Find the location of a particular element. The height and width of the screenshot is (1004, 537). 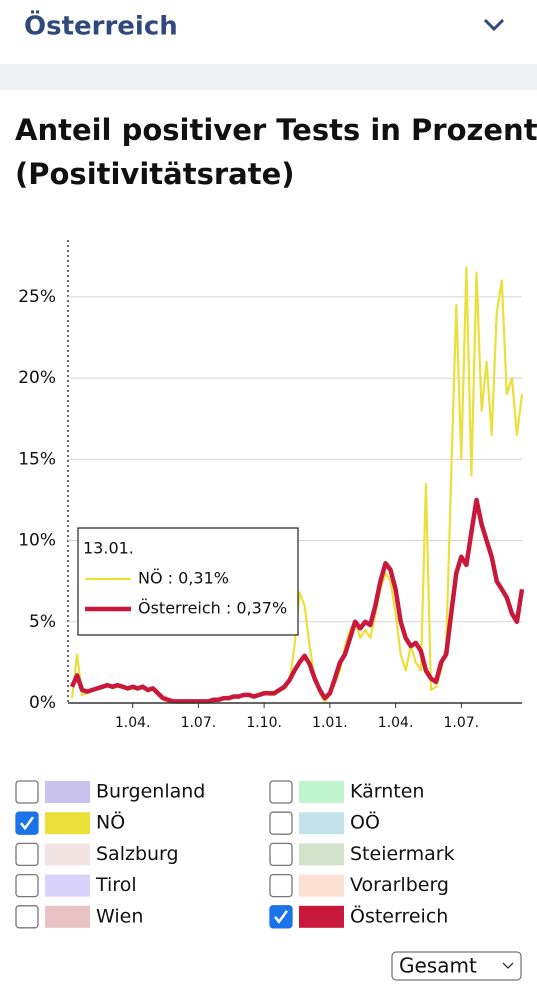

y-tick-label: 20% is located at coordinates (37, 378).